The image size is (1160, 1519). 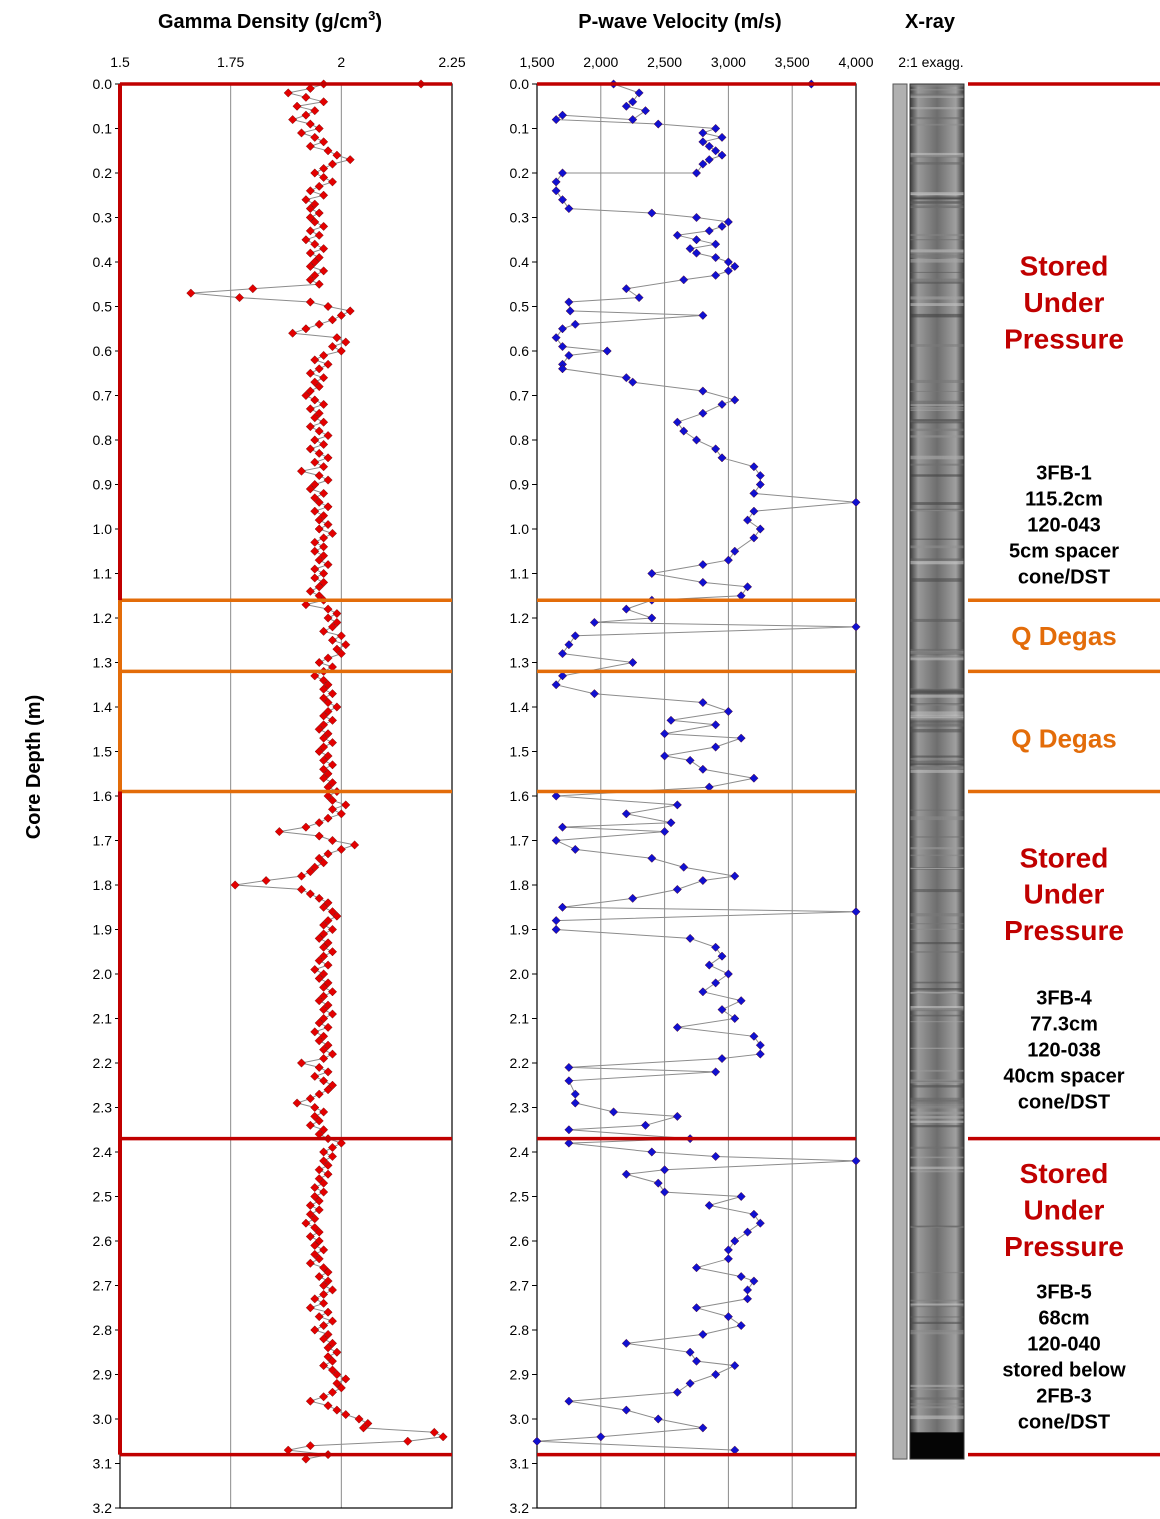 What do you see at coordinates (520, 173) in the screenshot?
I see `pwave-y-tick-label: 0.2` at bounding box center [520, 173].